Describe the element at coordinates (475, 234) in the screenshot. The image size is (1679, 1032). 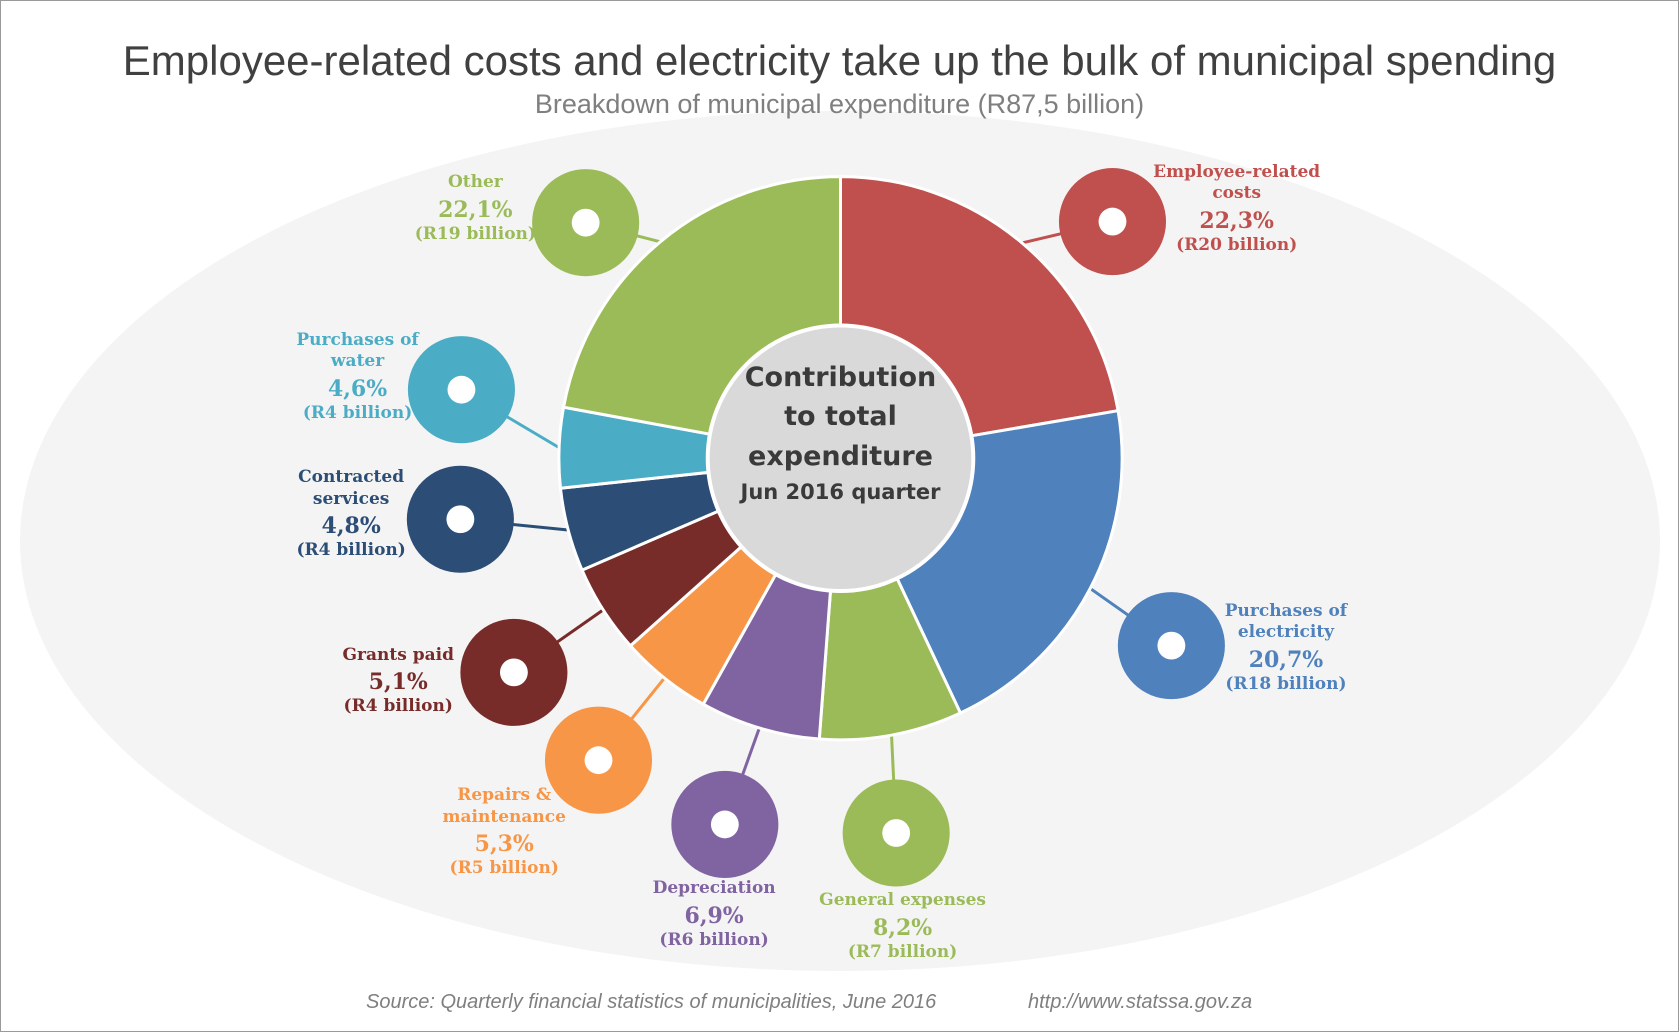
I see `amount-label: (R19 billion)` at that location.